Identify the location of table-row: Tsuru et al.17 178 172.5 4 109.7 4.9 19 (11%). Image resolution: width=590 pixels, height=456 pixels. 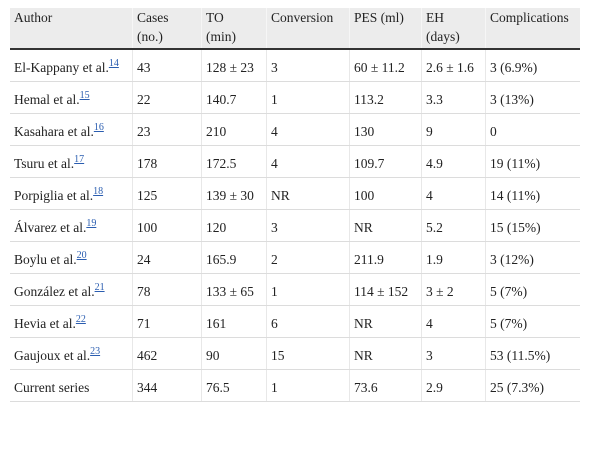
(295, 161).